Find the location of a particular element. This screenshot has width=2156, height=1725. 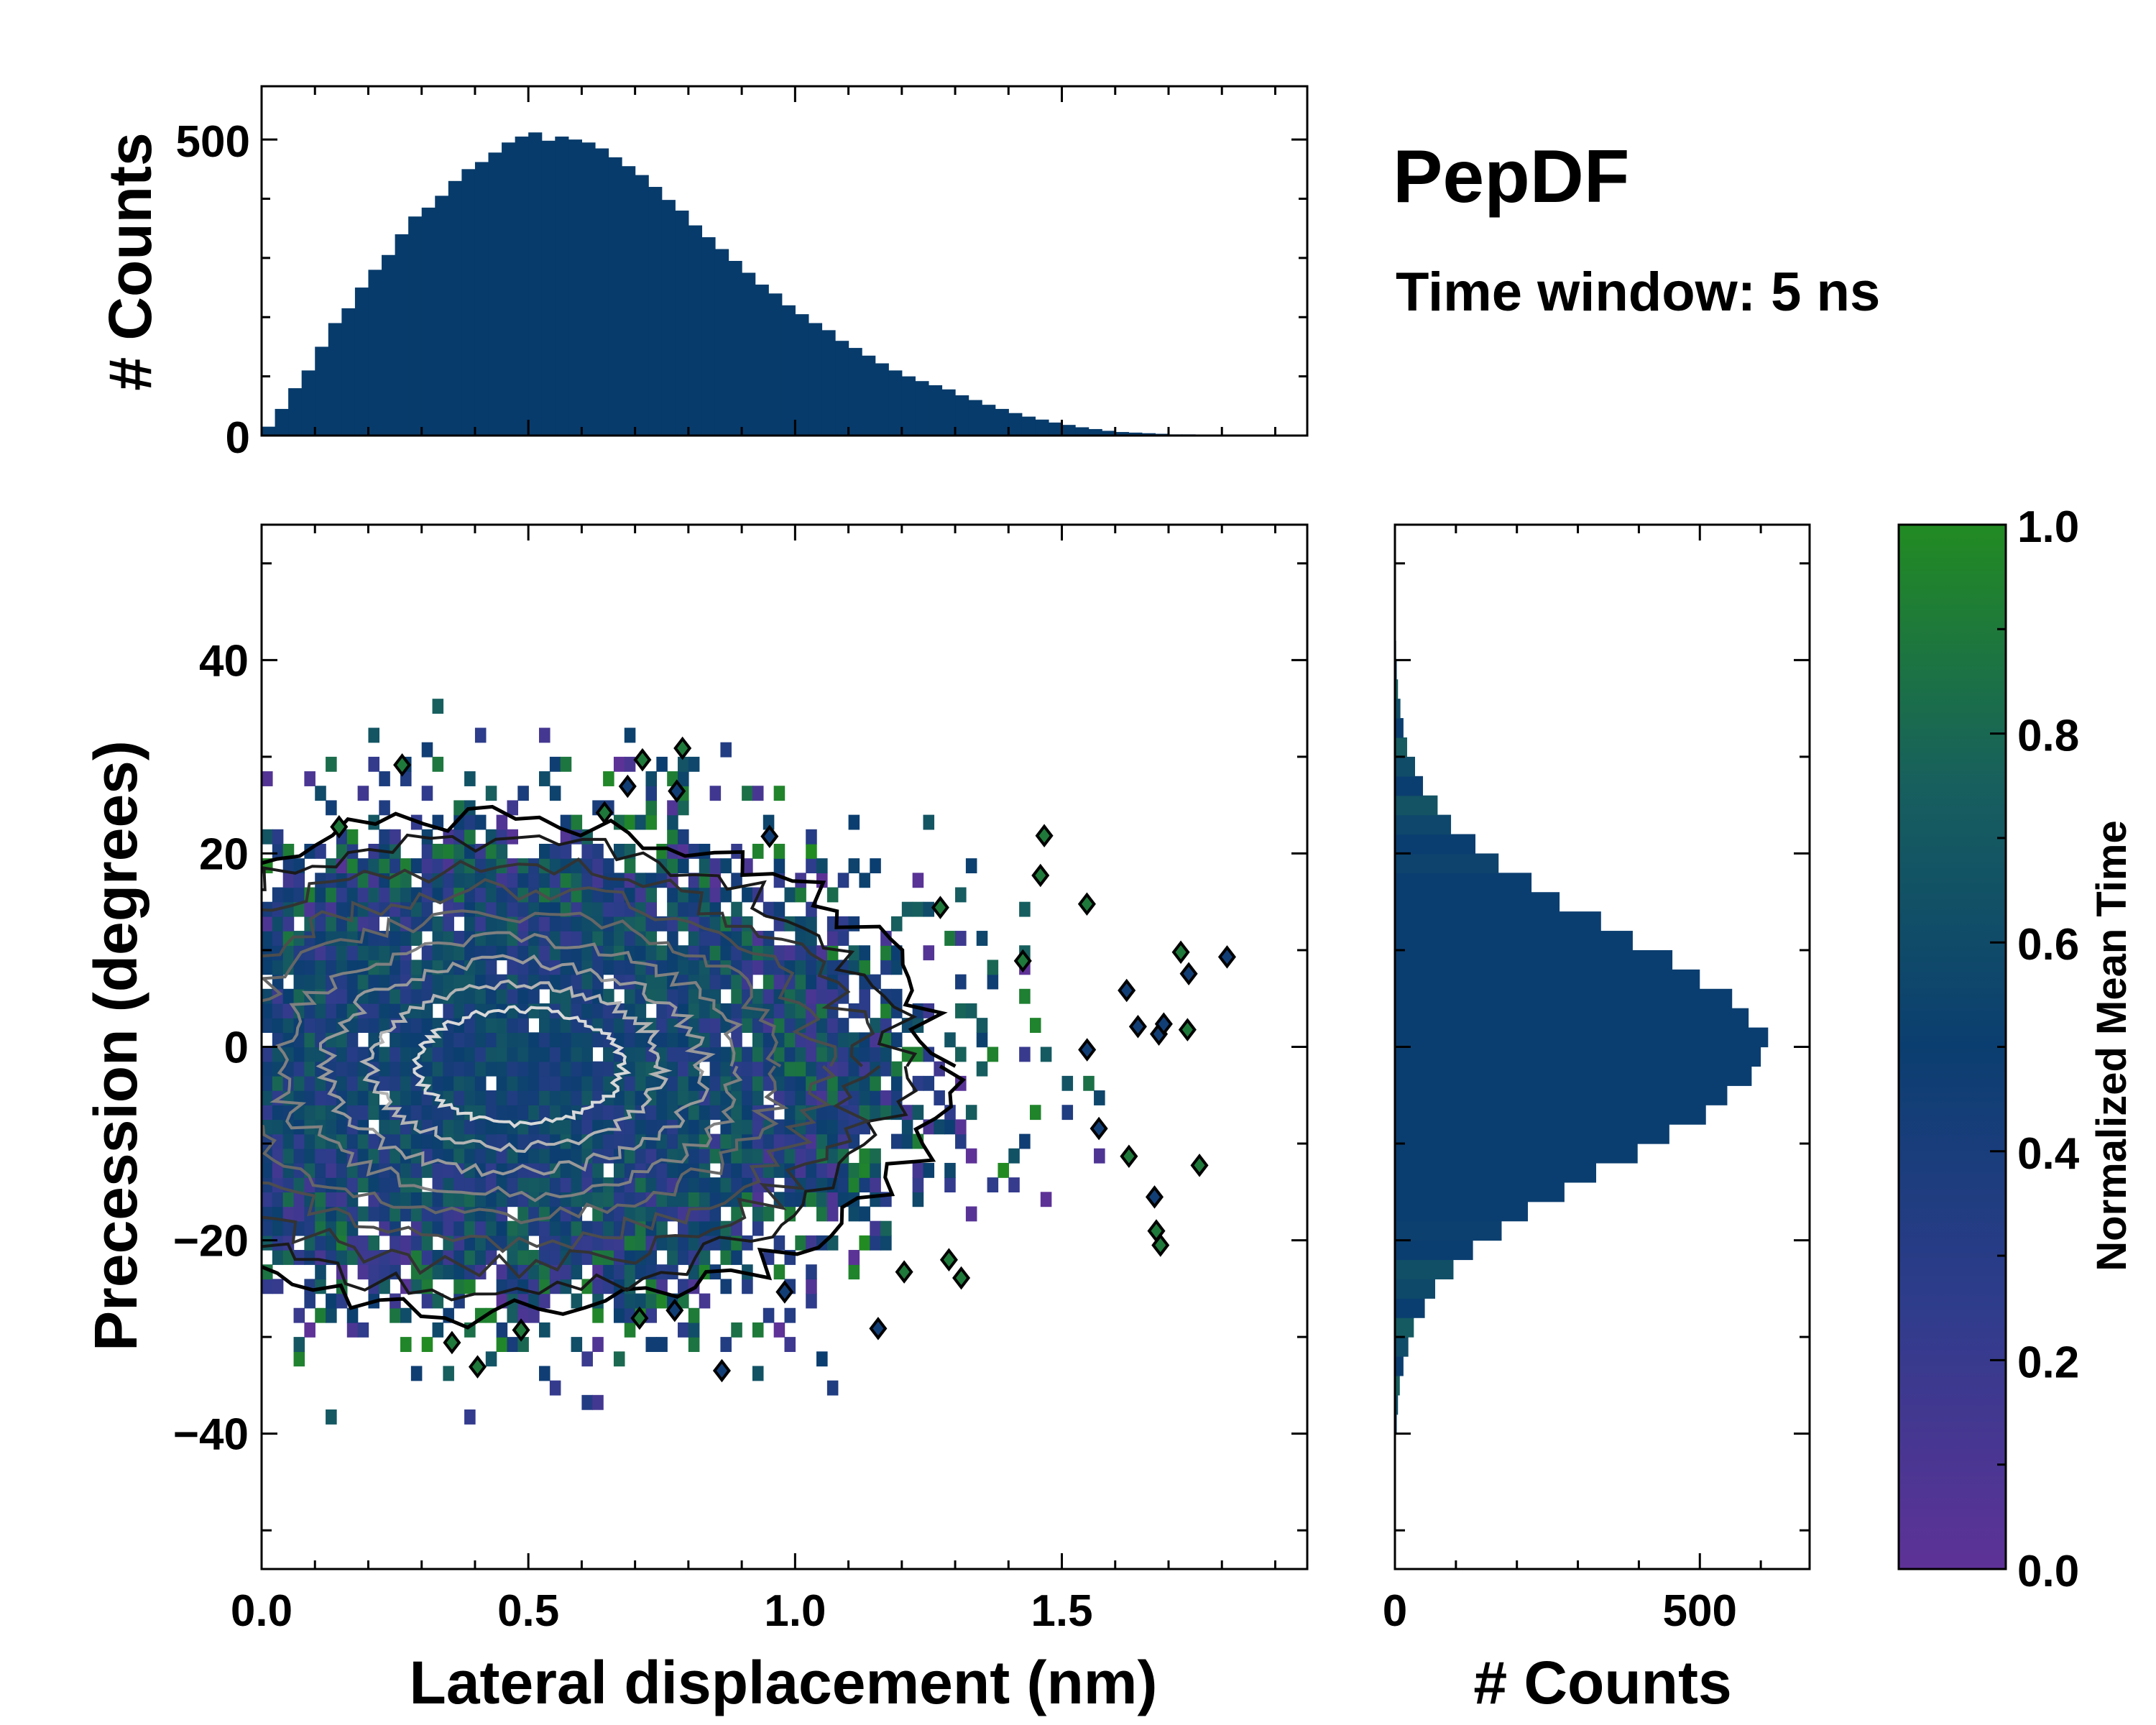

x-tick-label: 0.5 is located at coordinates (528, 1611).